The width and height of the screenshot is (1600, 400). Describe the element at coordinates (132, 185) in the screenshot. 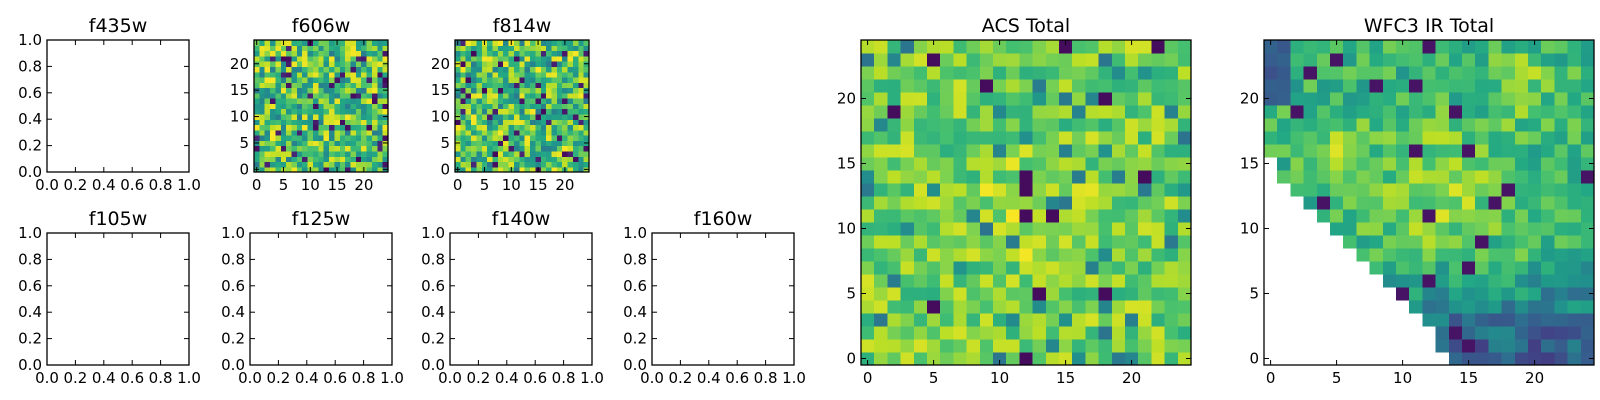

I see `x-tick-label: 0.6` at that location.